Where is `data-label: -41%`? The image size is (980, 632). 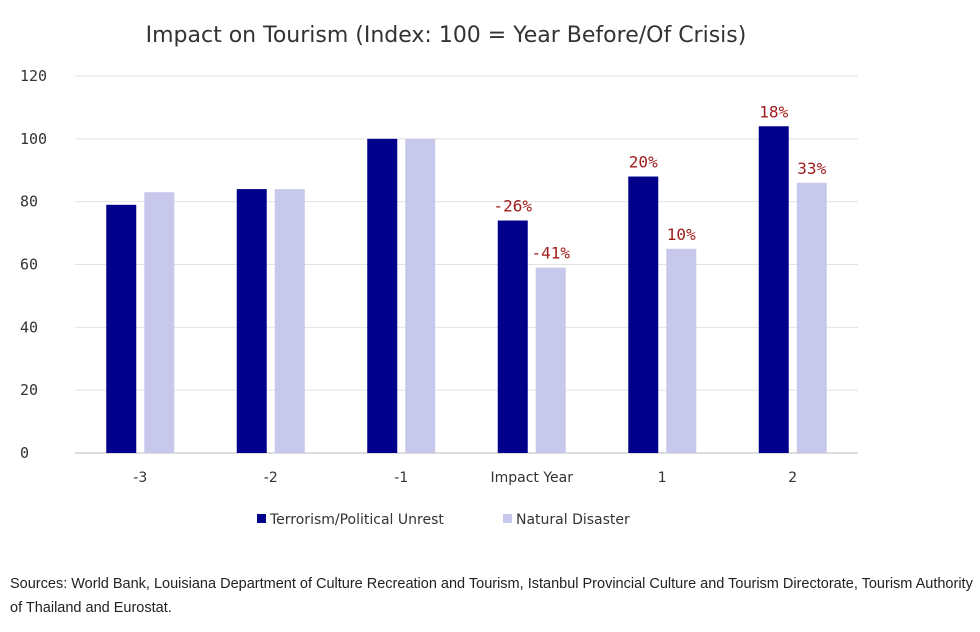 data-label: -41% is located at coordinates (550, 253).